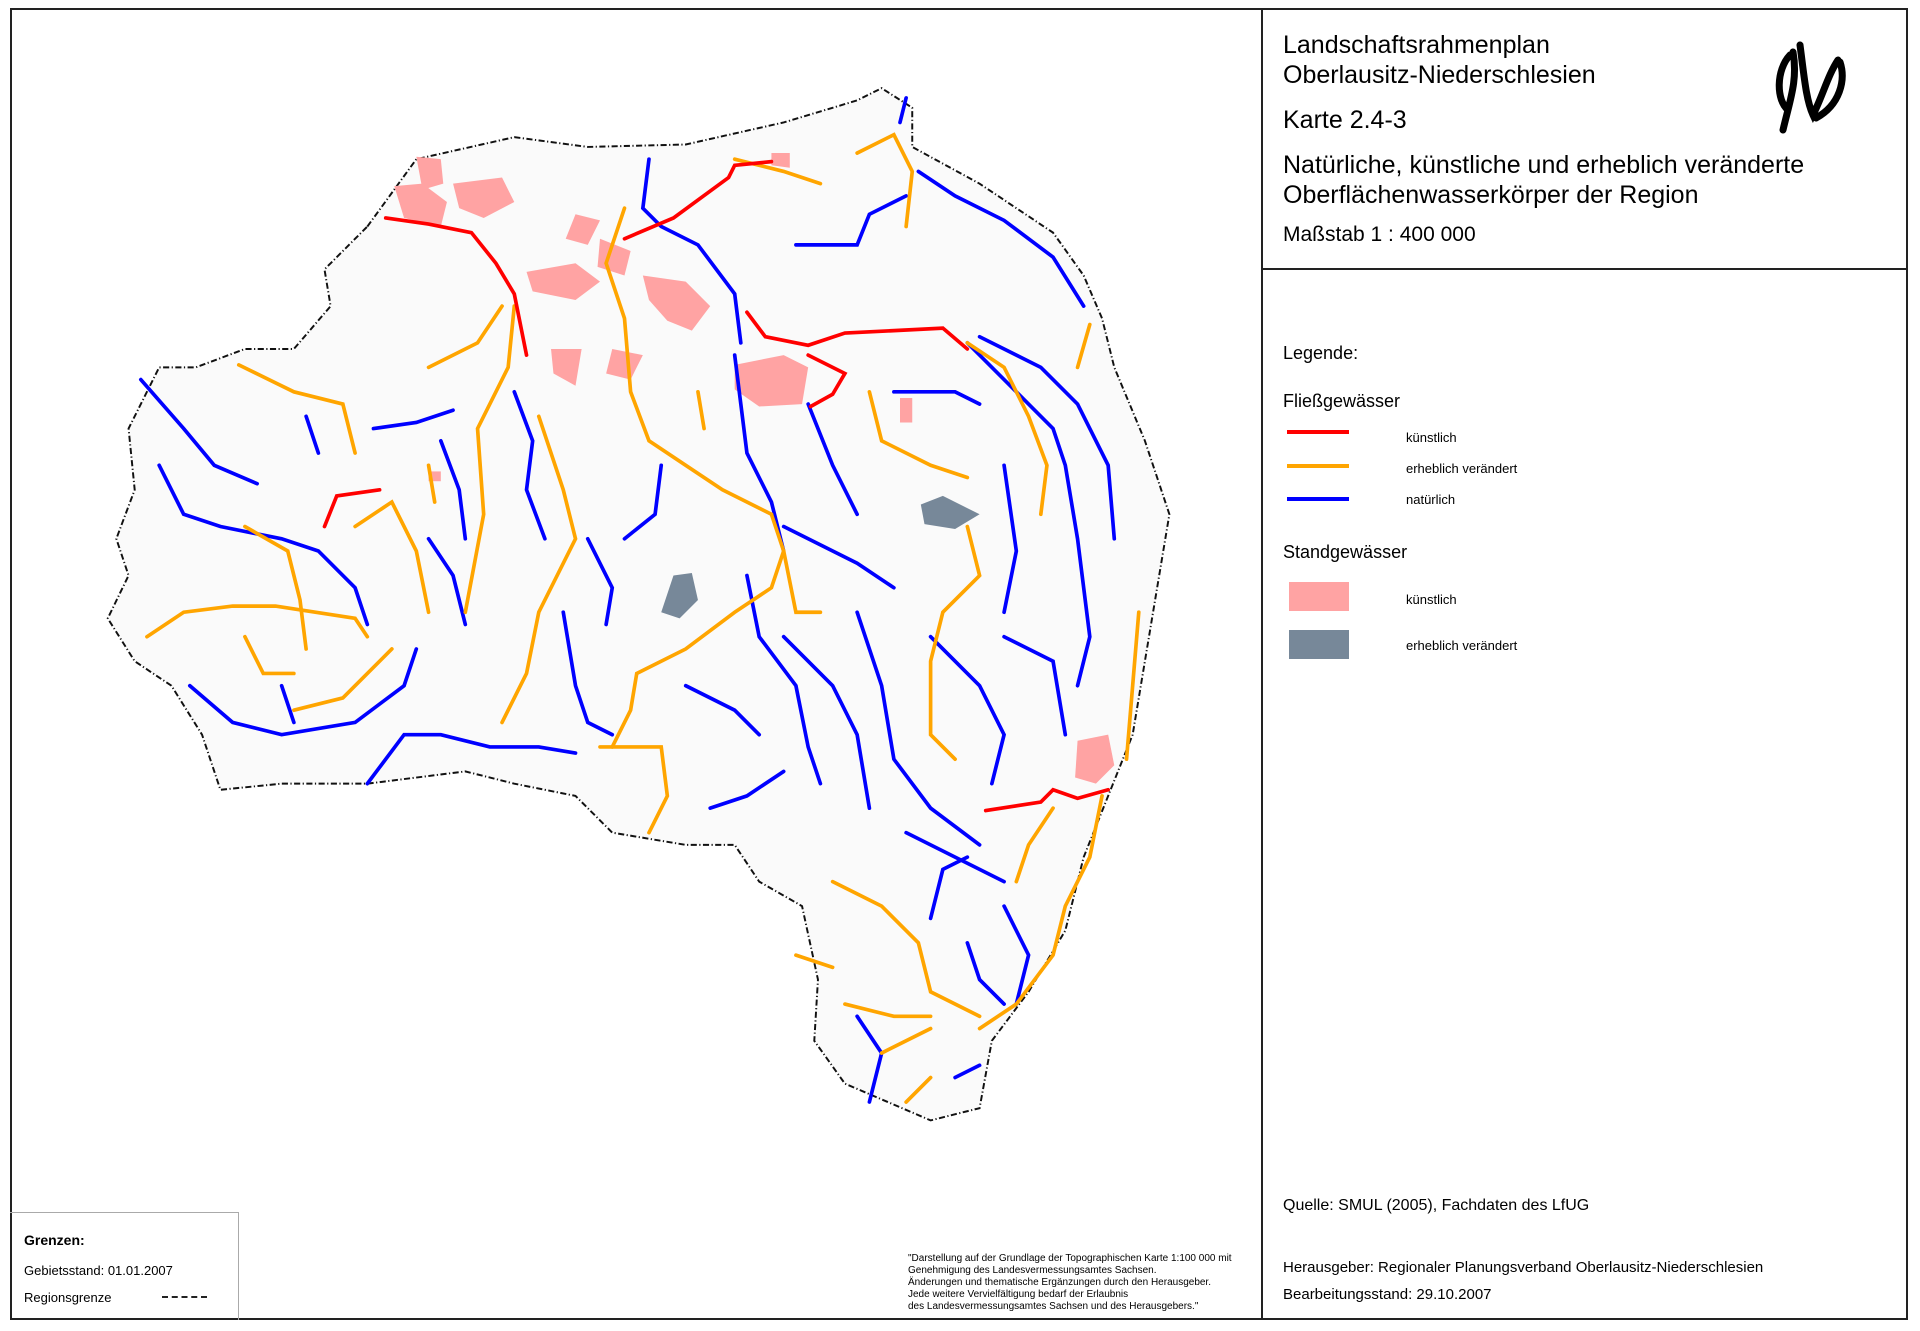 The height and width of the screenshot is (1331, 1920). Describe the element at coordinates (1810, 87) in the screenshot. I see `signature-logo-icon` at that location.